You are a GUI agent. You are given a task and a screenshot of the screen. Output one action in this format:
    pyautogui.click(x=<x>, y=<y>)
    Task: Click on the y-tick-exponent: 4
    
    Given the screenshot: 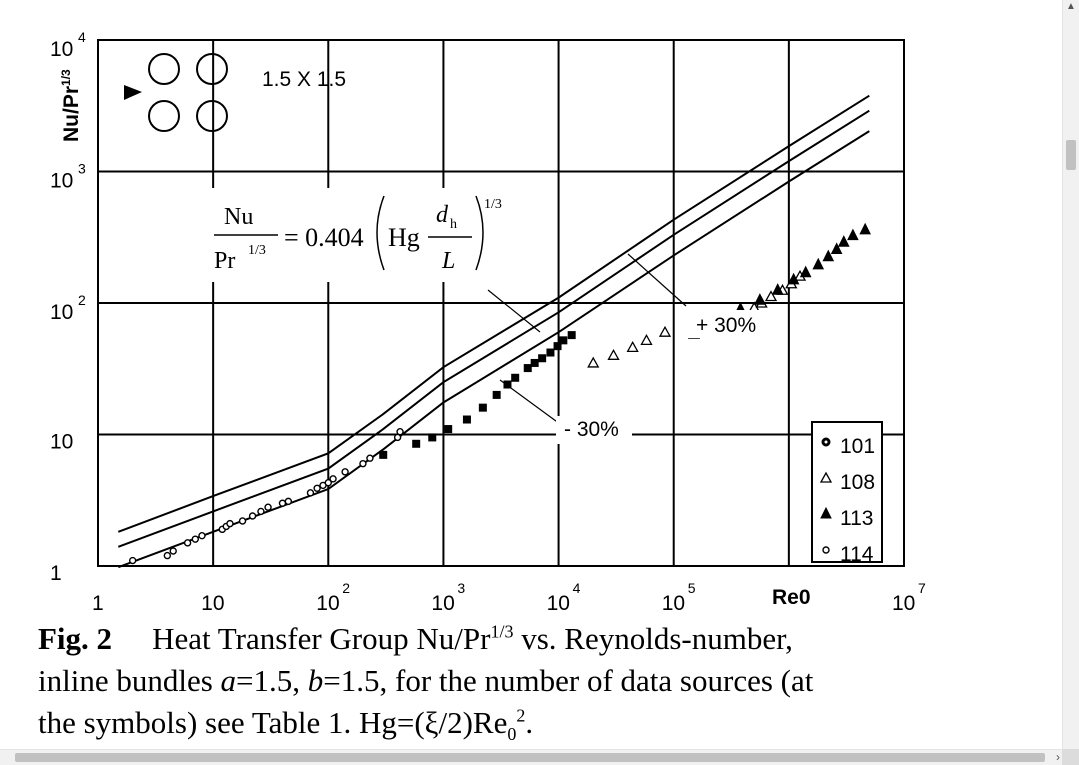 What is the action you would take?
    pyautogui.click(x=82, y=37)
    